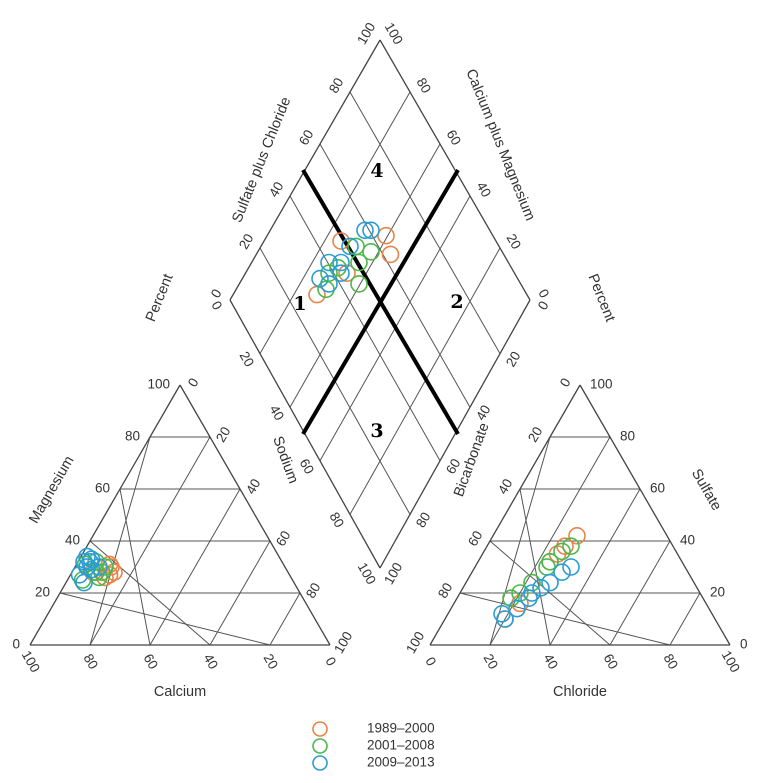 This screenshot has height=783, width=762. What do you see at coordinates (51, 489) in the screenshot?
I see `axis-label-magnesium: Magnesium` at bounding box center [51, 489].